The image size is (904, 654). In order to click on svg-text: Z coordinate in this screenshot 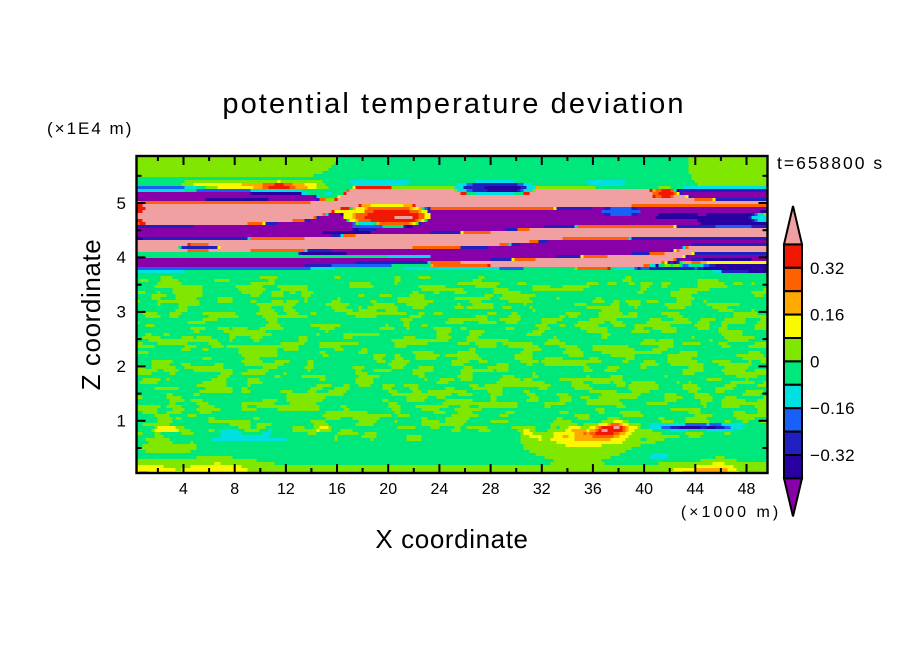, I will do `click(91, 315)`.